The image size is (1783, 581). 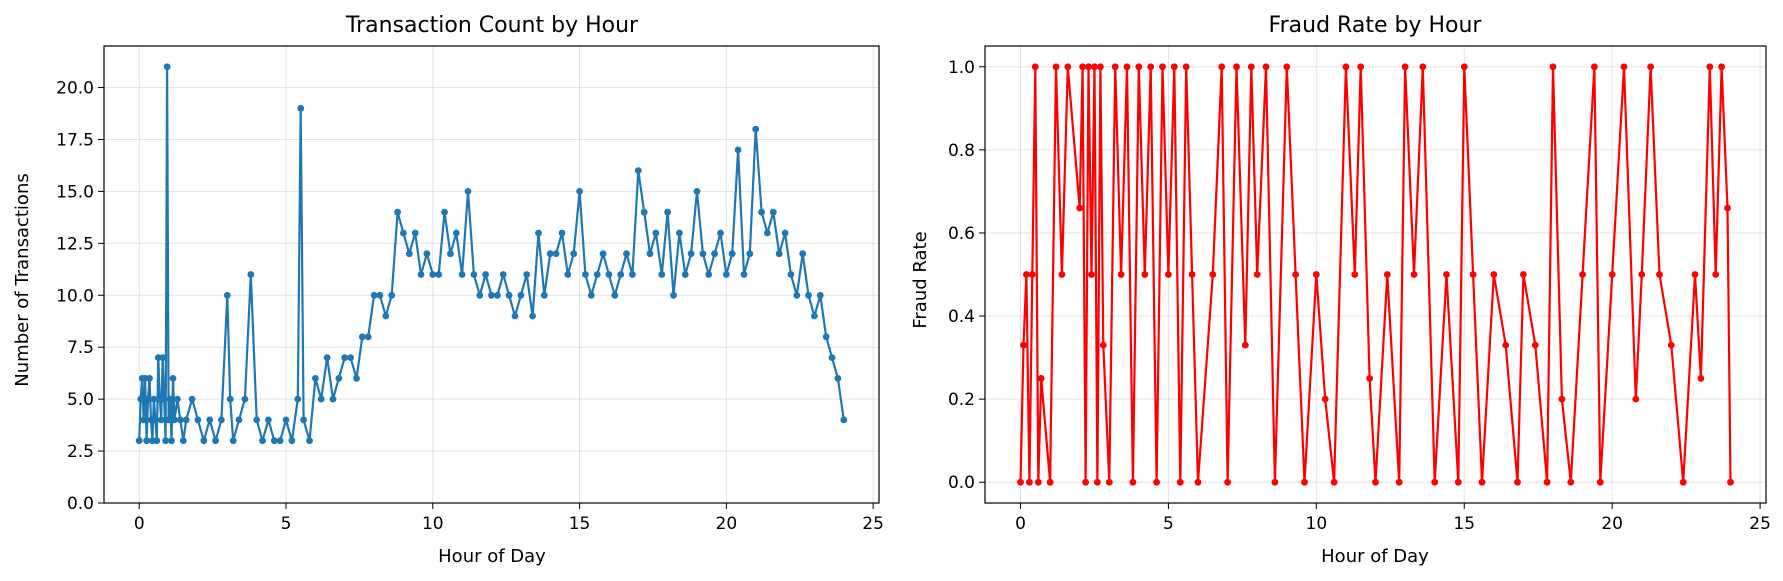 I want to click on x-tick-label: 25, so click(x=1760, y=524).